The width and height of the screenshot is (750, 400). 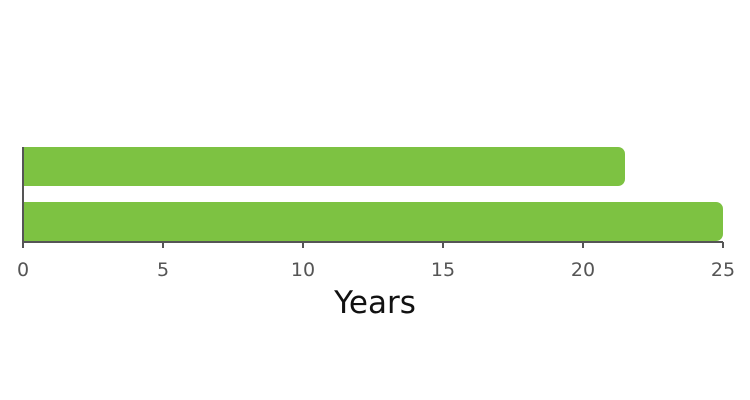 I want to click on x-tick-label-5: 25, so click(x=723, y=270).